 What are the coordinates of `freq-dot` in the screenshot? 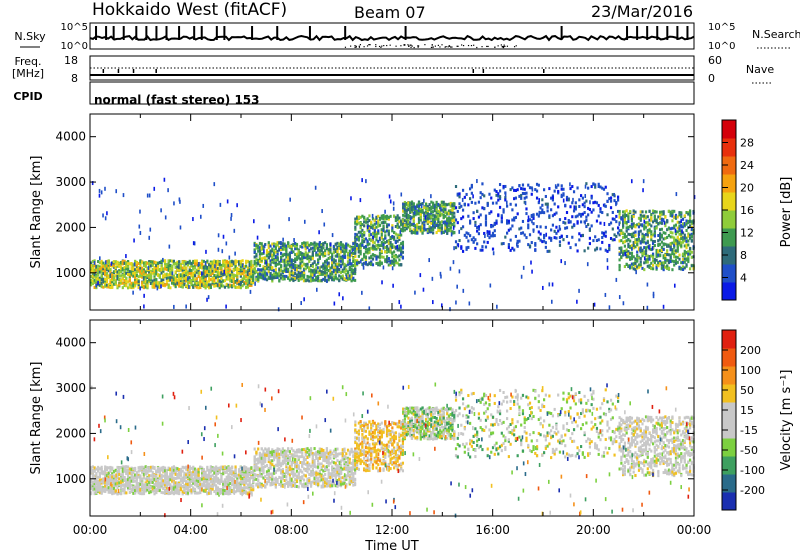 It's located at (133, 71).